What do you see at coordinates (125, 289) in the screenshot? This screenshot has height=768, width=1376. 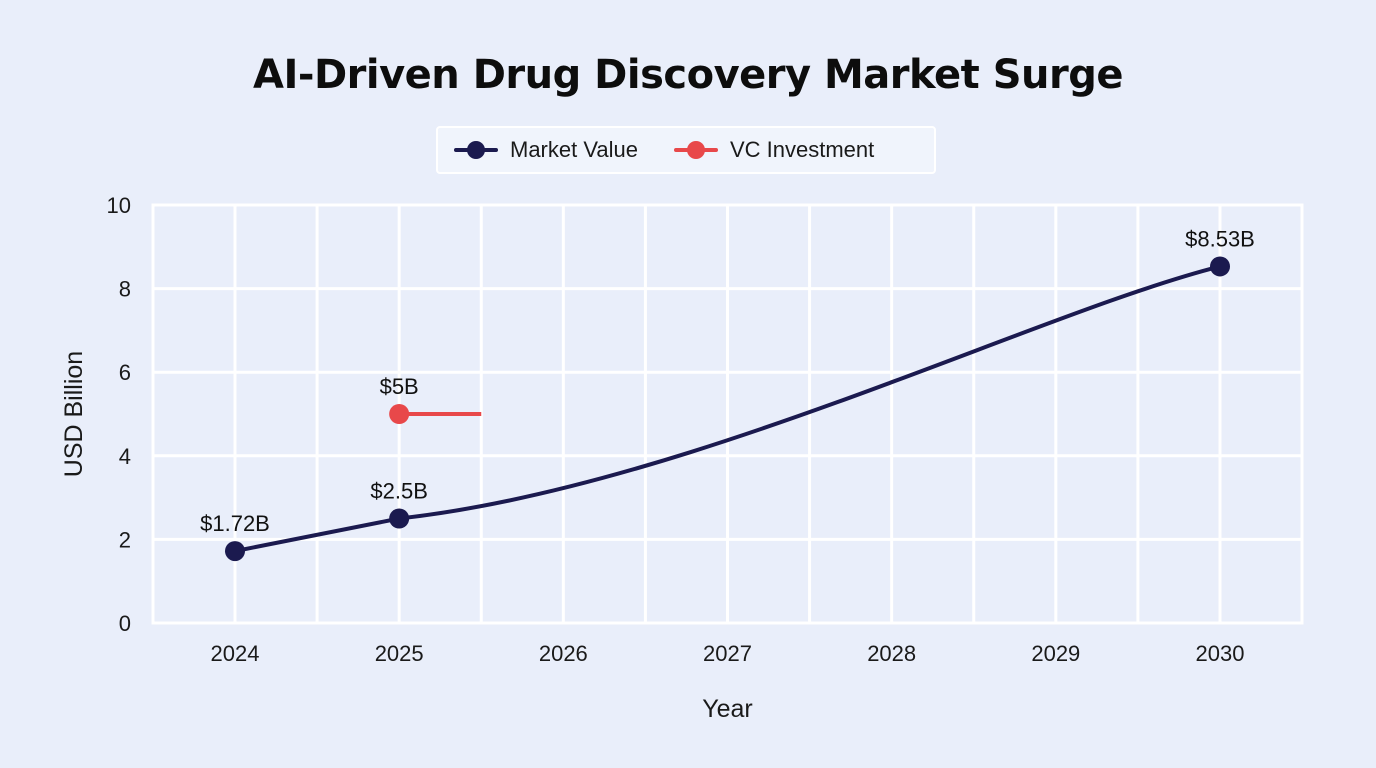 I see `y-tick-label: 8` at bounding box center [125, 289].